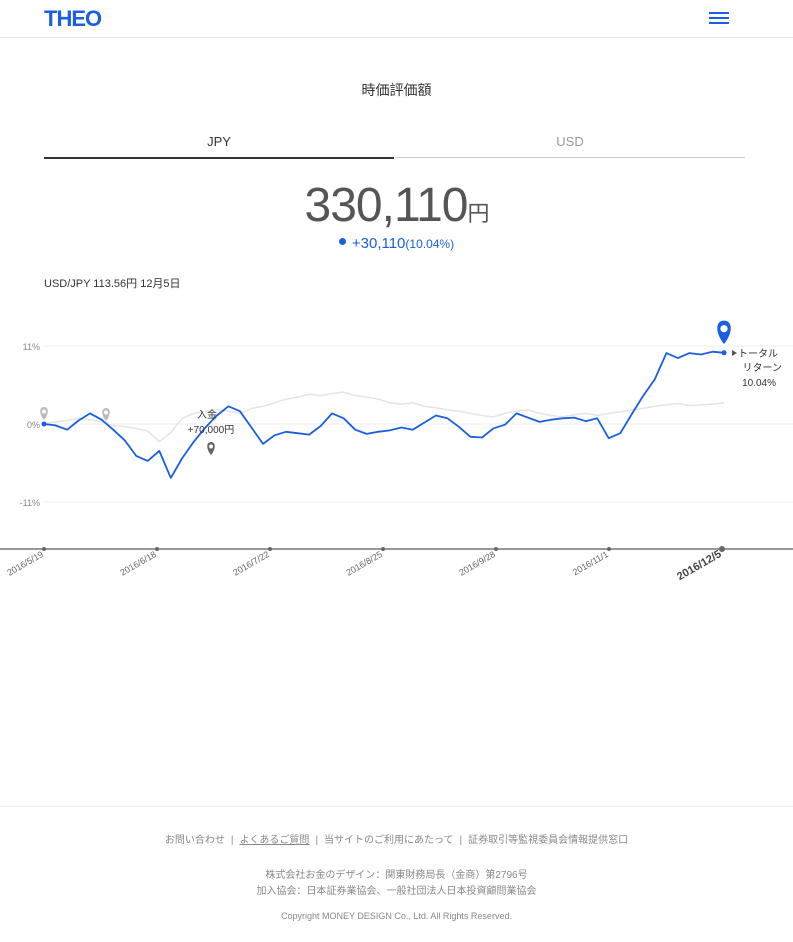  What do you see at coordinates (33, 425) in the screenshot?
I see `y-tick-label: 0%` at bounding box center [33, 425].